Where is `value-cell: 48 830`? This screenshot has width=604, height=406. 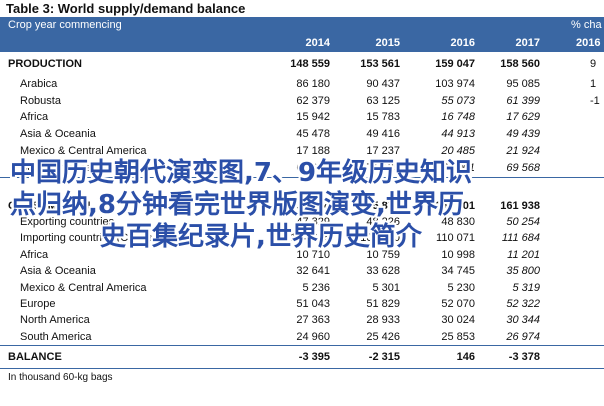
value-cell: 48 830 is located at coordinates (458, 222).